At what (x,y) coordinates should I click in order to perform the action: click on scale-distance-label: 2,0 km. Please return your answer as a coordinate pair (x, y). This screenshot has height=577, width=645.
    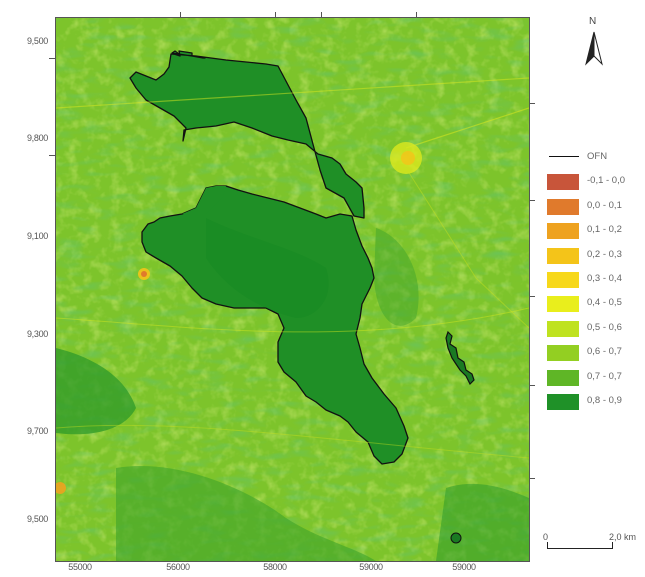
    Looking at the image, I should click on (623, 537).